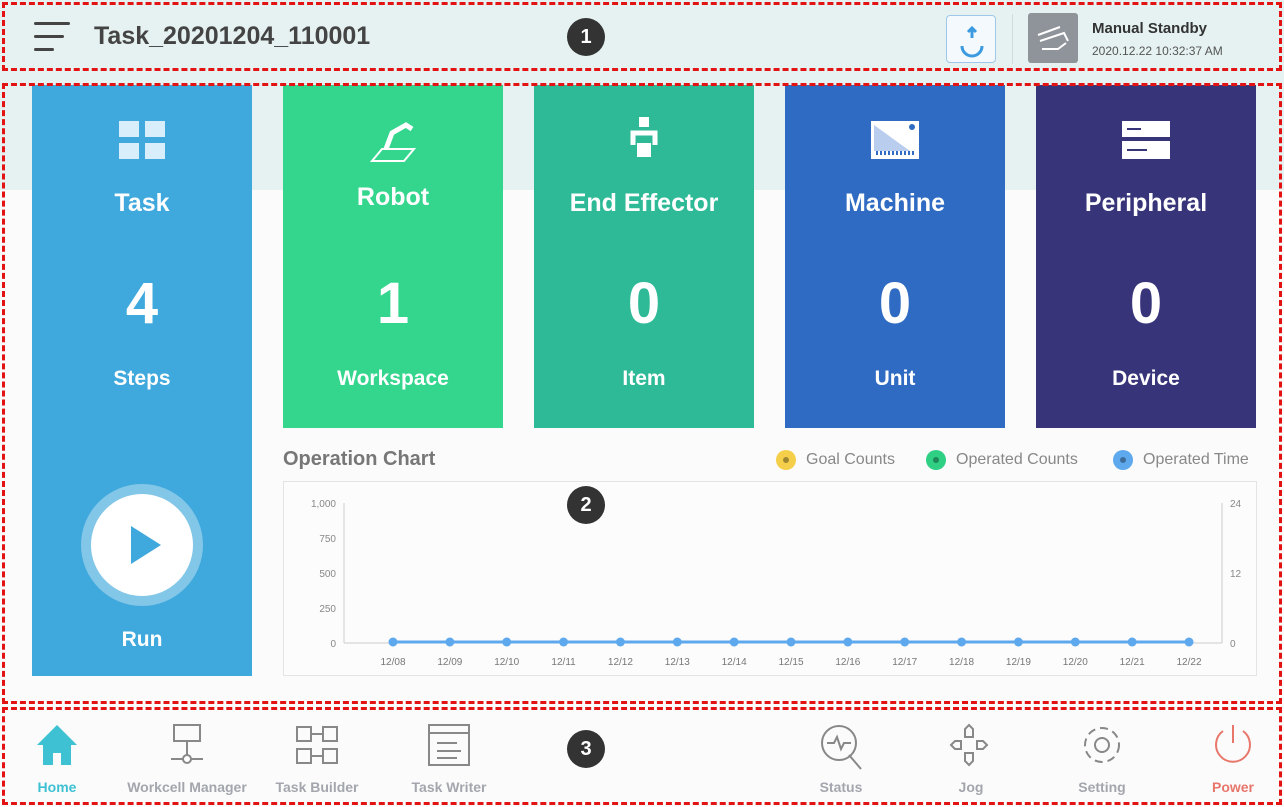  What do you see at coordinates (1196, 459) in the screenshot?
I see `legend-label: Operated Time` at bounding box center [1196, 459].